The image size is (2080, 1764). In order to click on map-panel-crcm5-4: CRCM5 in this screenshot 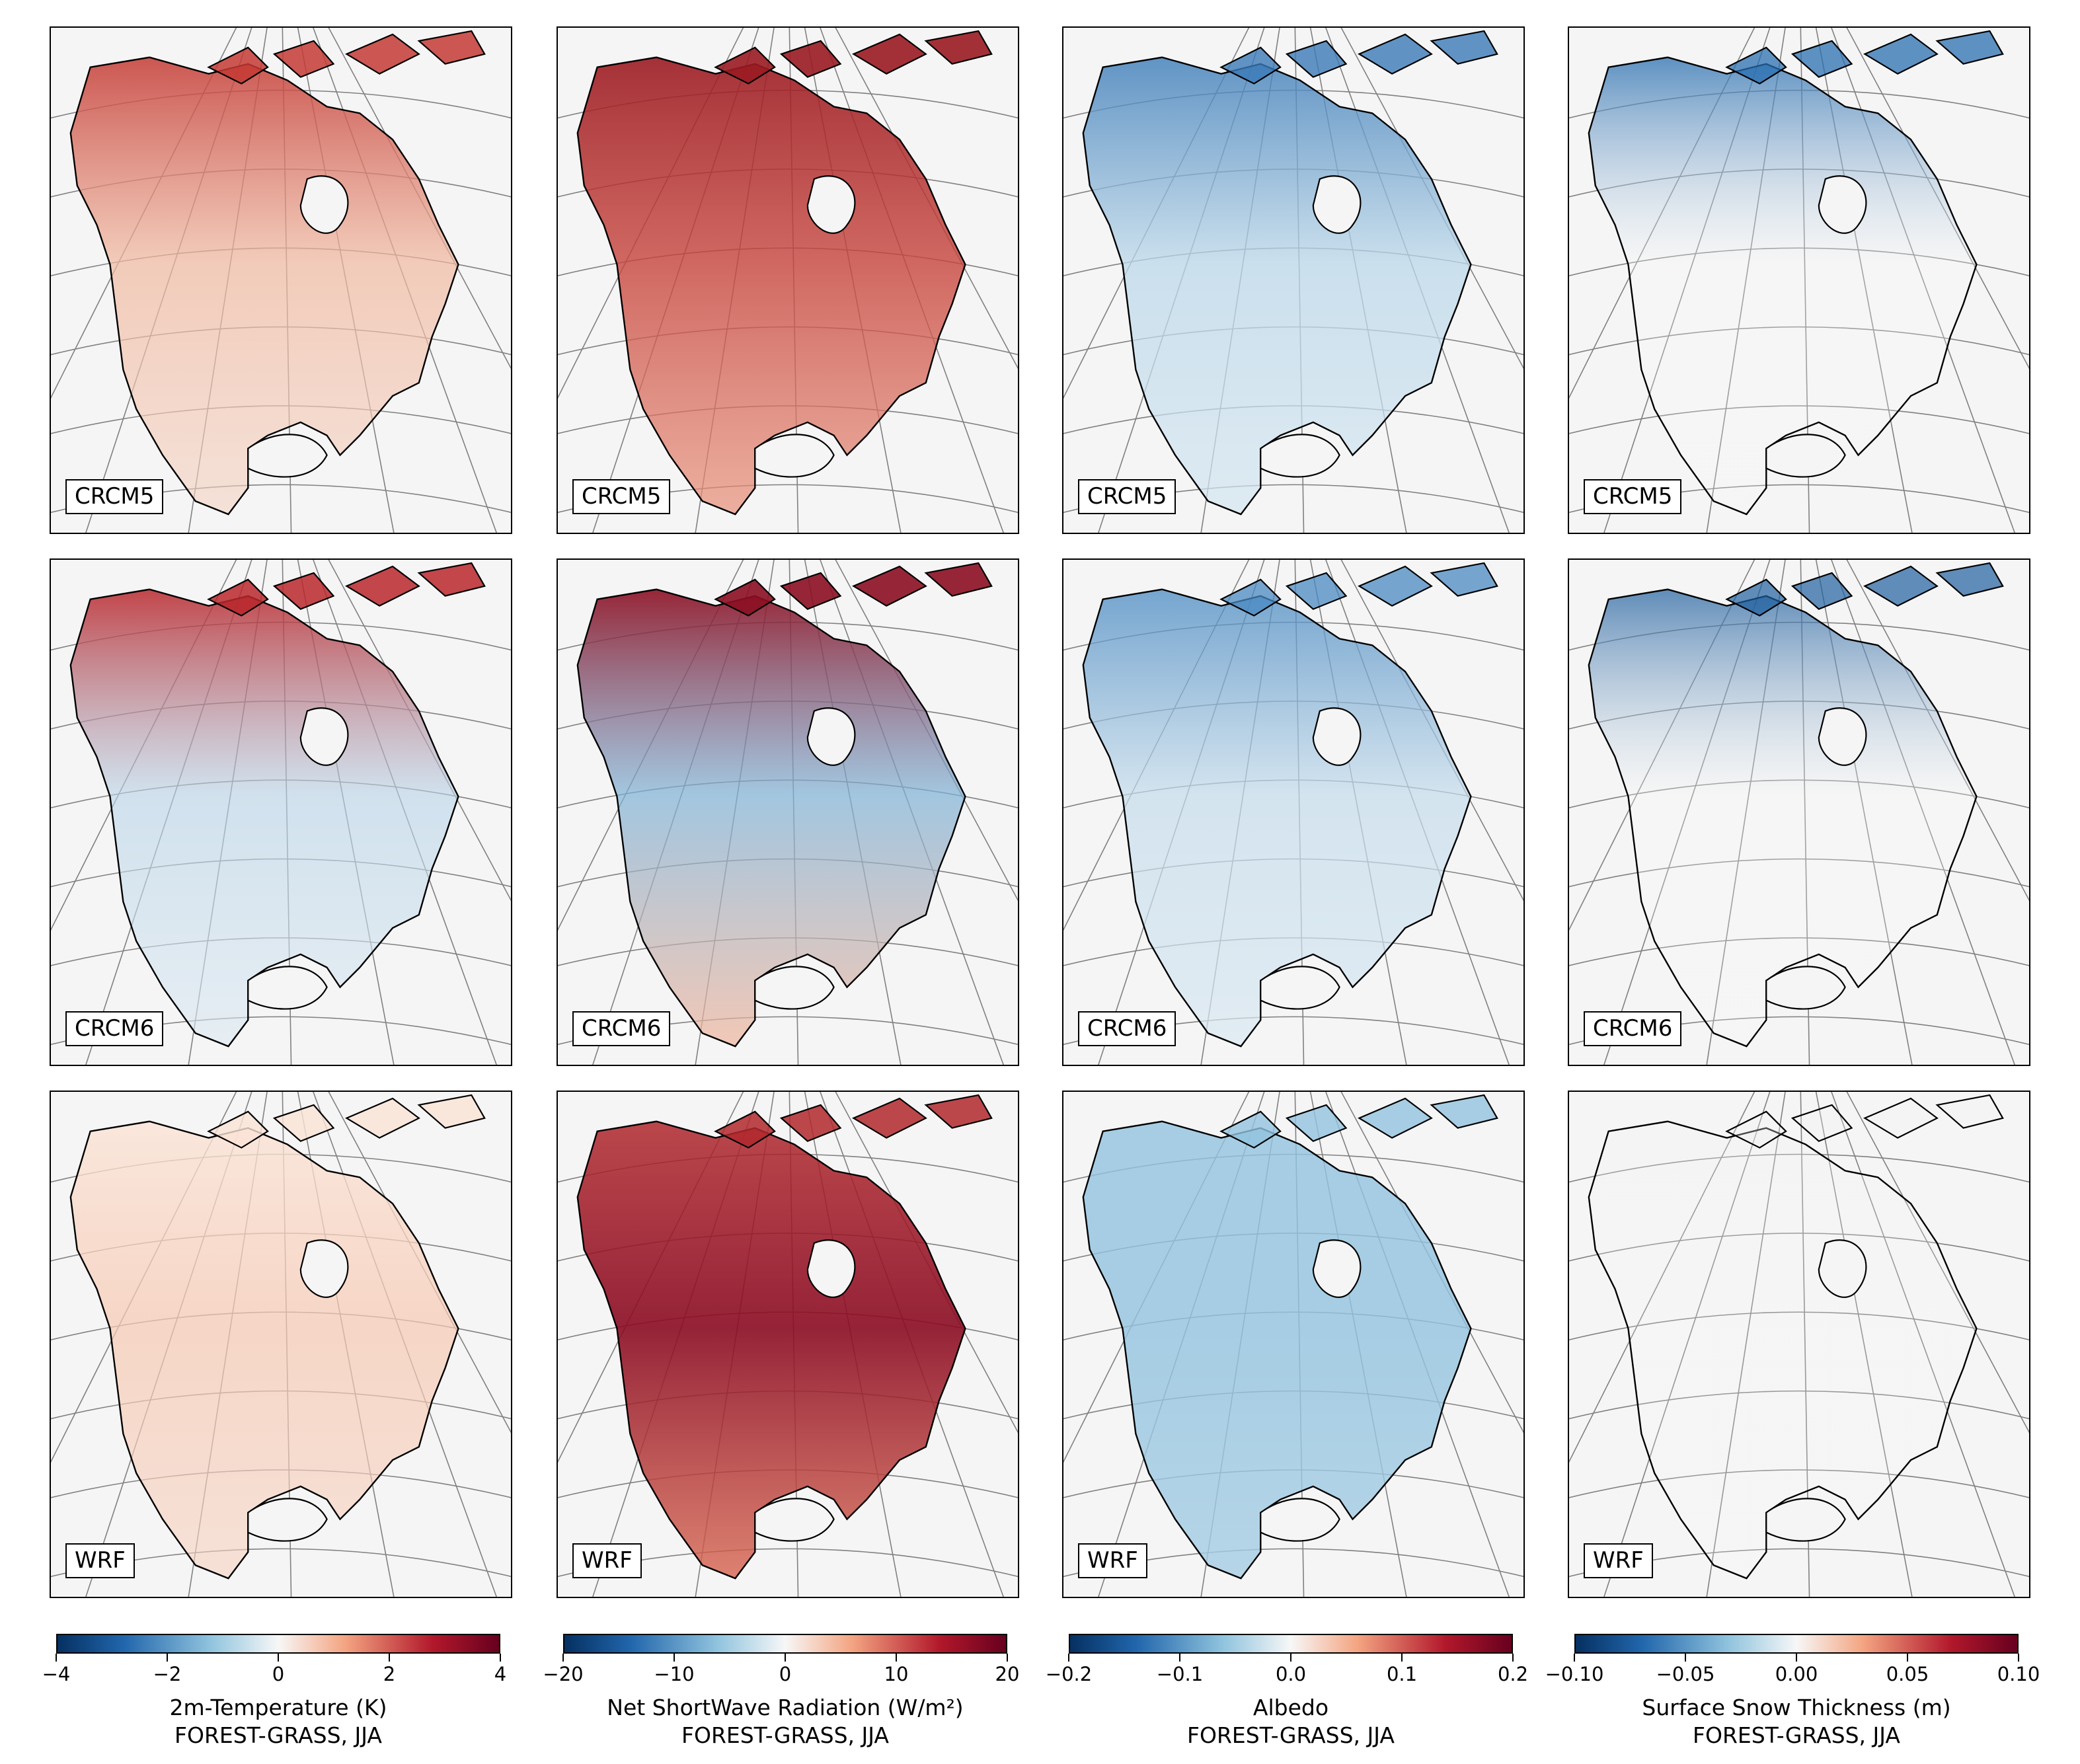, I will do `click(1799, 280)`.